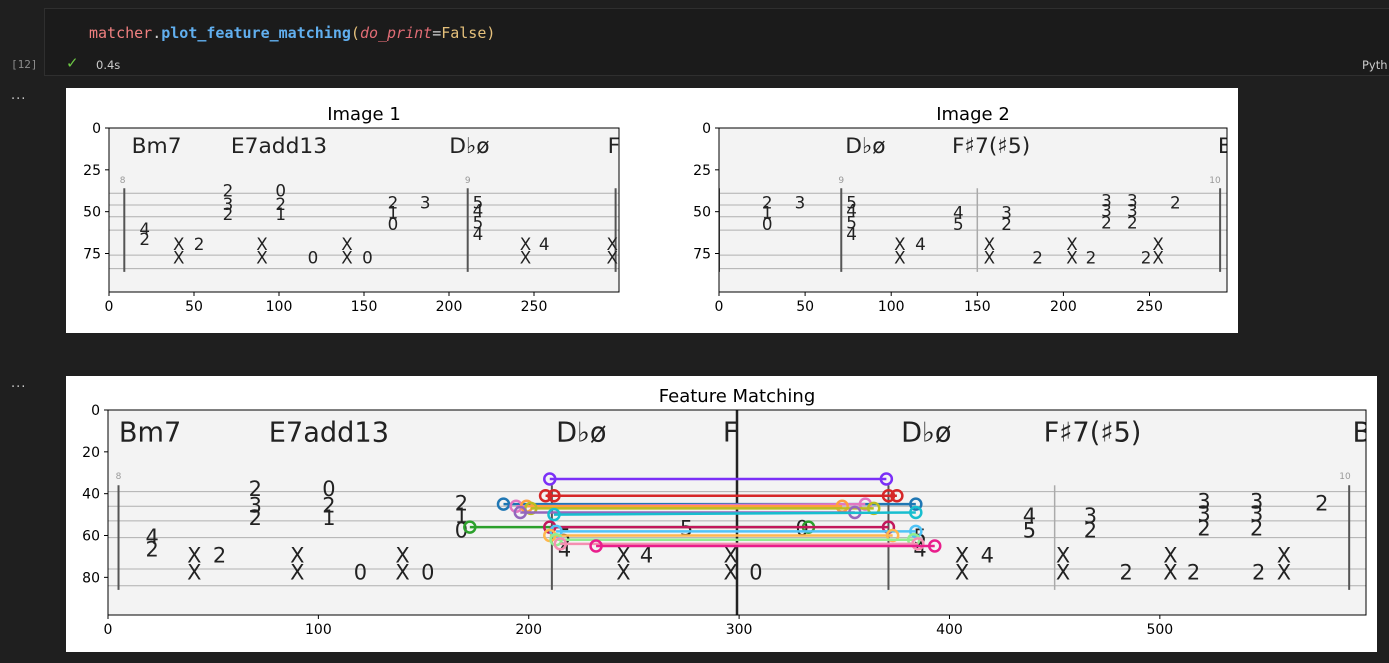 This screenshot has height=663, width=1389. What do you see at coordinates (534, 307) in the screenshot?
I see `image-1-x-tick-label: 250` at bounding box center [534, 307].